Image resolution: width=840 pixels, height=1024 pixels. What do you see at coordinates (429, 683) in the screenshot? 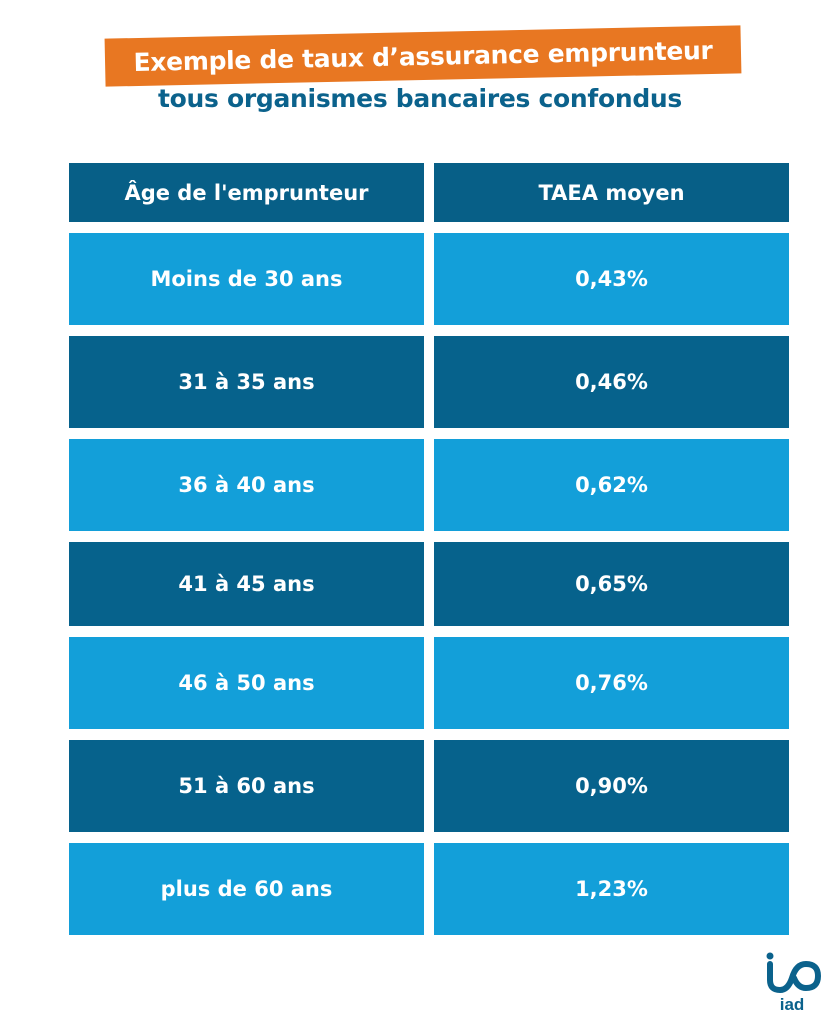
I see `table-row: 46 à 50 ans 0,76%` at bounding box center [429, 683].